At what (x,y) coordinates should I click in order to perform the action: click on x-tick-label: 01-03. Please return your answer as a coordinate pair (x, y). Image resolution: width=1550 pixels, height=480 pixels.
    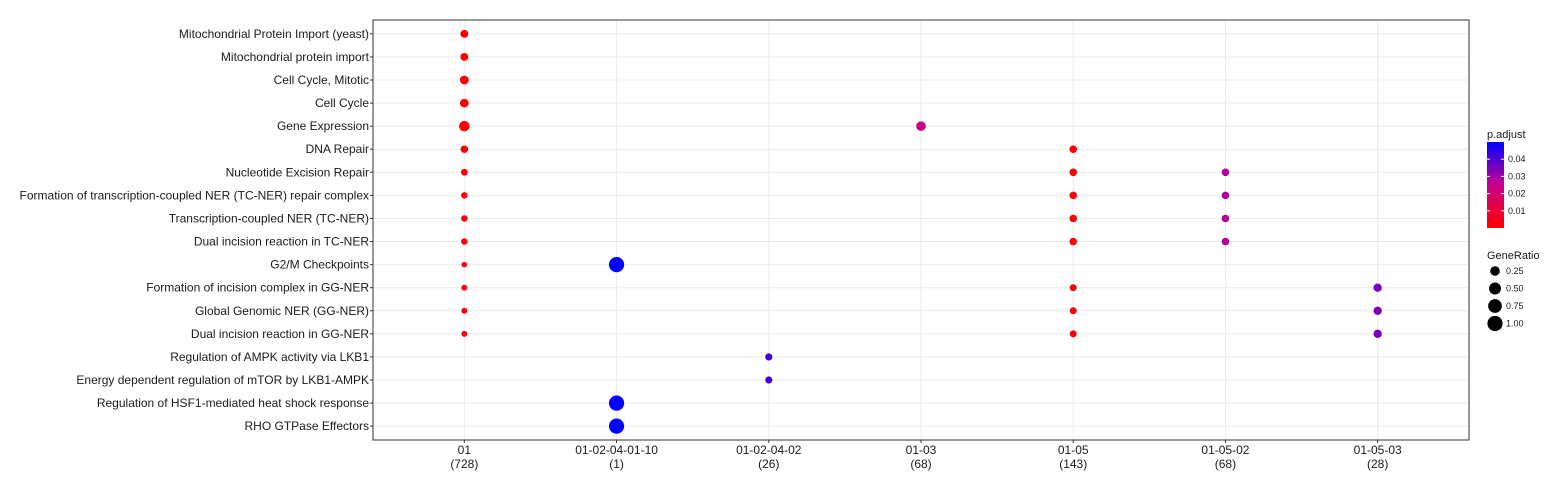
    Looking at the image, I should click on (921, 450).